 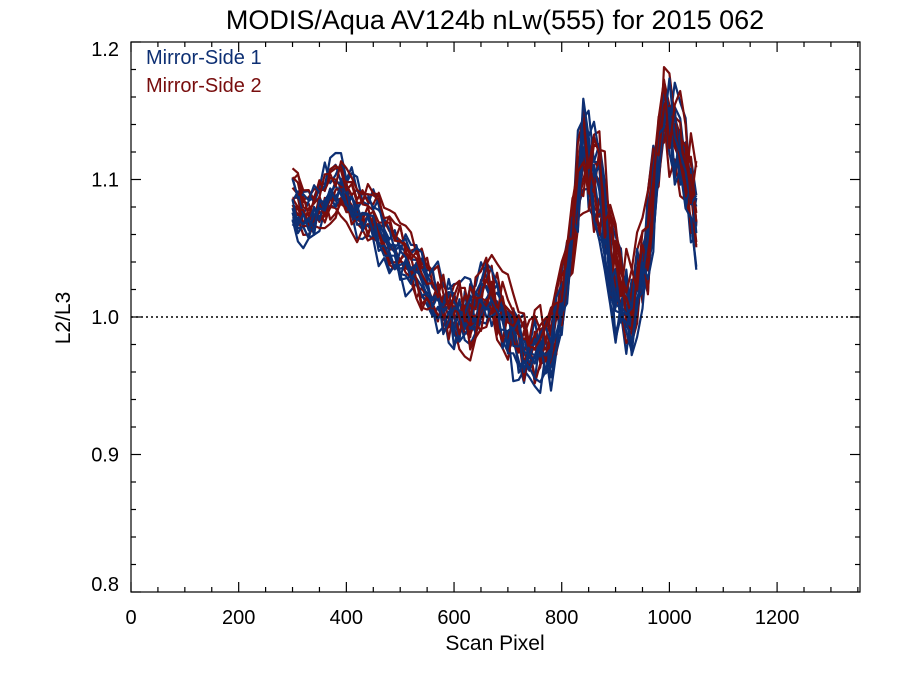 What do you see at coordinates (130, 618) in the screenshot?
I see `x-tick-label: 0` at bounding box center [130, 618].